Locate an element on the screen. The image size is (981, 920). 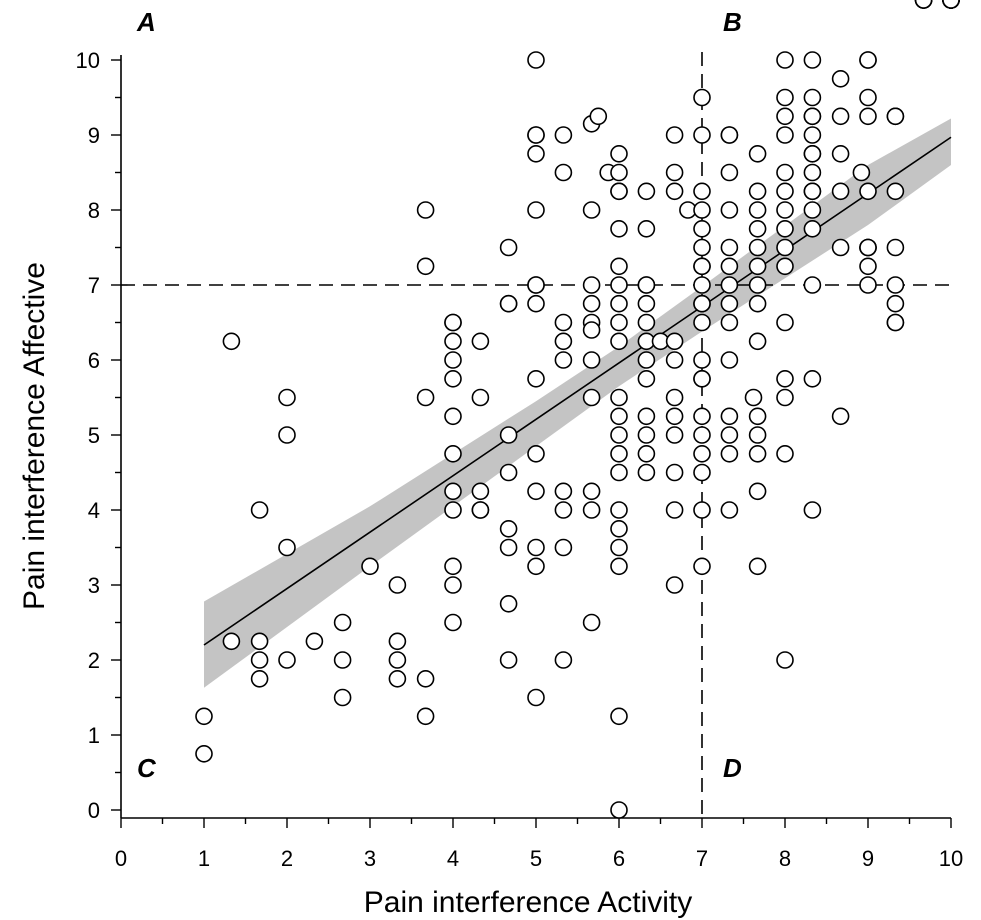
x-tick-label: 2 is located at coordinates (287, 858).